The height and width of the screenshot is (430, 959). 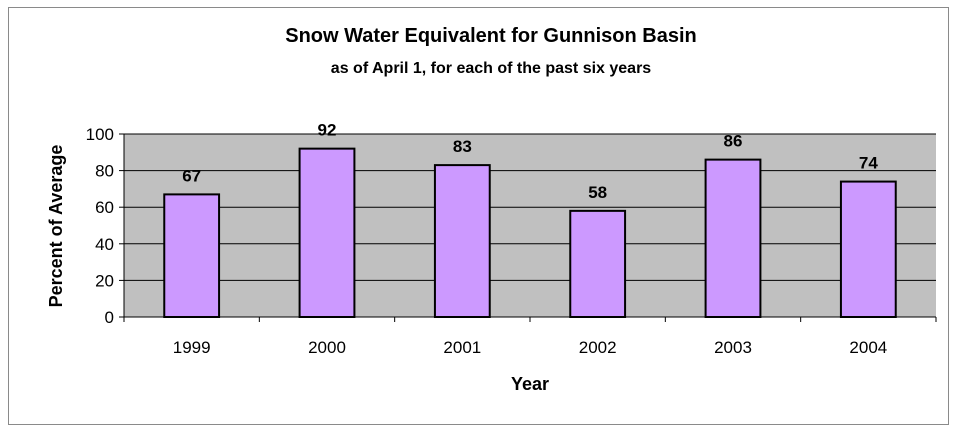 What do you see at coordinates (462, 146) in the screenshot?
I see `data-label: 83` at bounding box center [462, 146].